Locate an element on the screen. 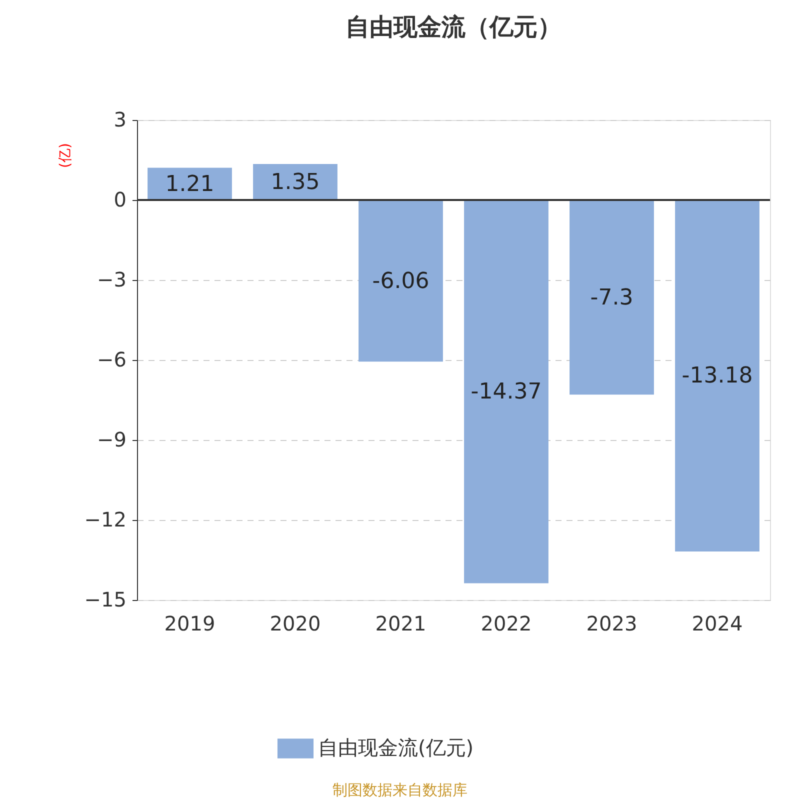 This screenshot has height=800, width=800. data-label: 1.21 is located at coordinates (189, 184).